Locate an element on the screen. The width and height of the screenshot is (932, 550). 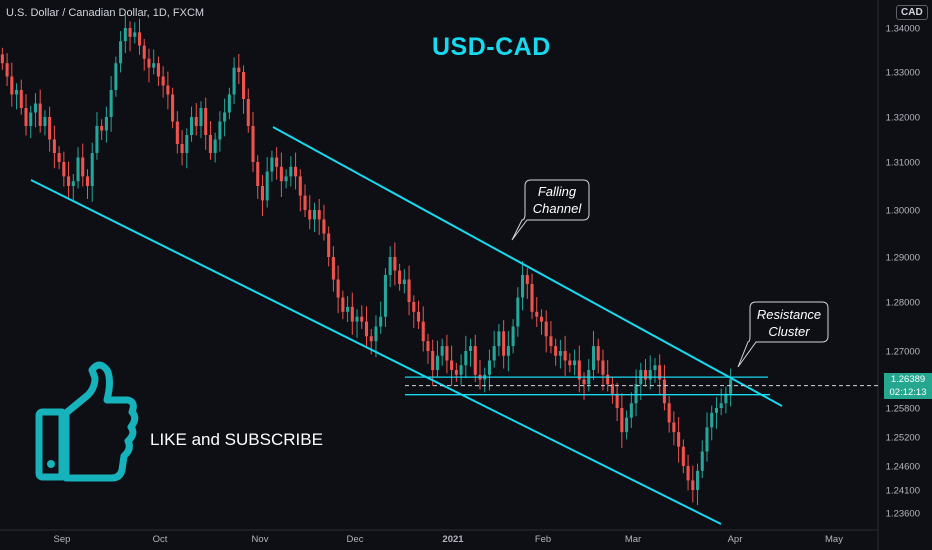
bar-countdown: 02:12:13 is located at coordinates (908, 392).